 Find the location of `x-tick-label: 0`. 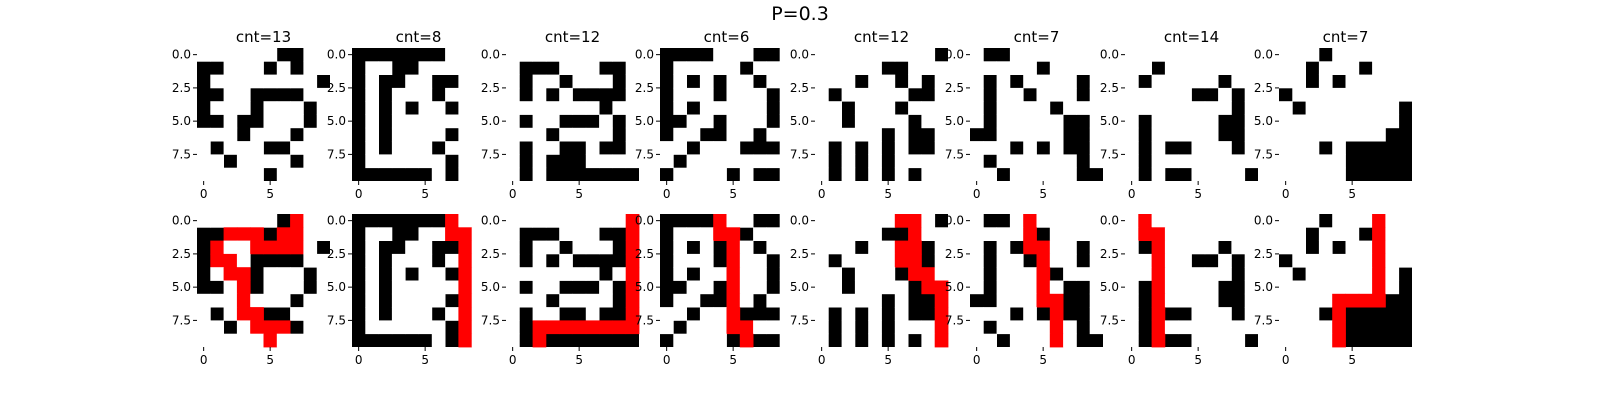

x-tick-label: 0 is located at coordinates (359, 360).